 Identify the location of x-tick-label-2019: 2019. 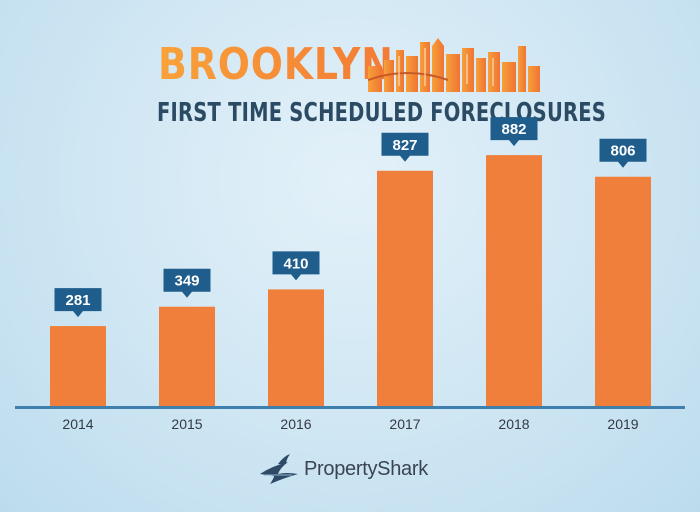
(622, 424).